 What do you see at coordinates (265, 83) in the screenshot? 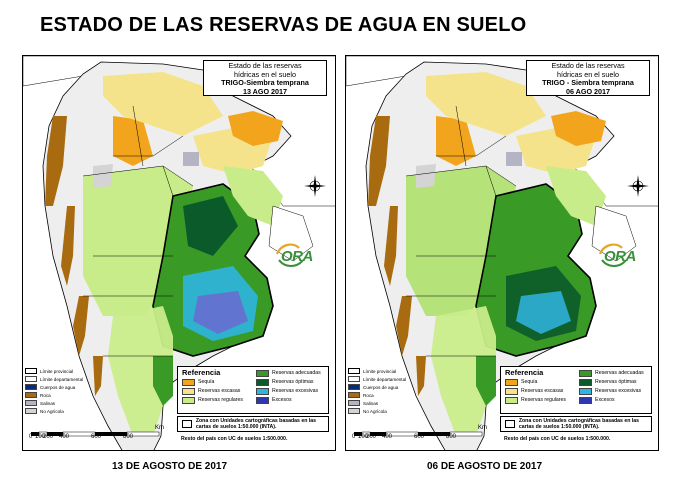
I see `info-crop: TRIGO-Siembra temprana` at bounding box center [265, 83].